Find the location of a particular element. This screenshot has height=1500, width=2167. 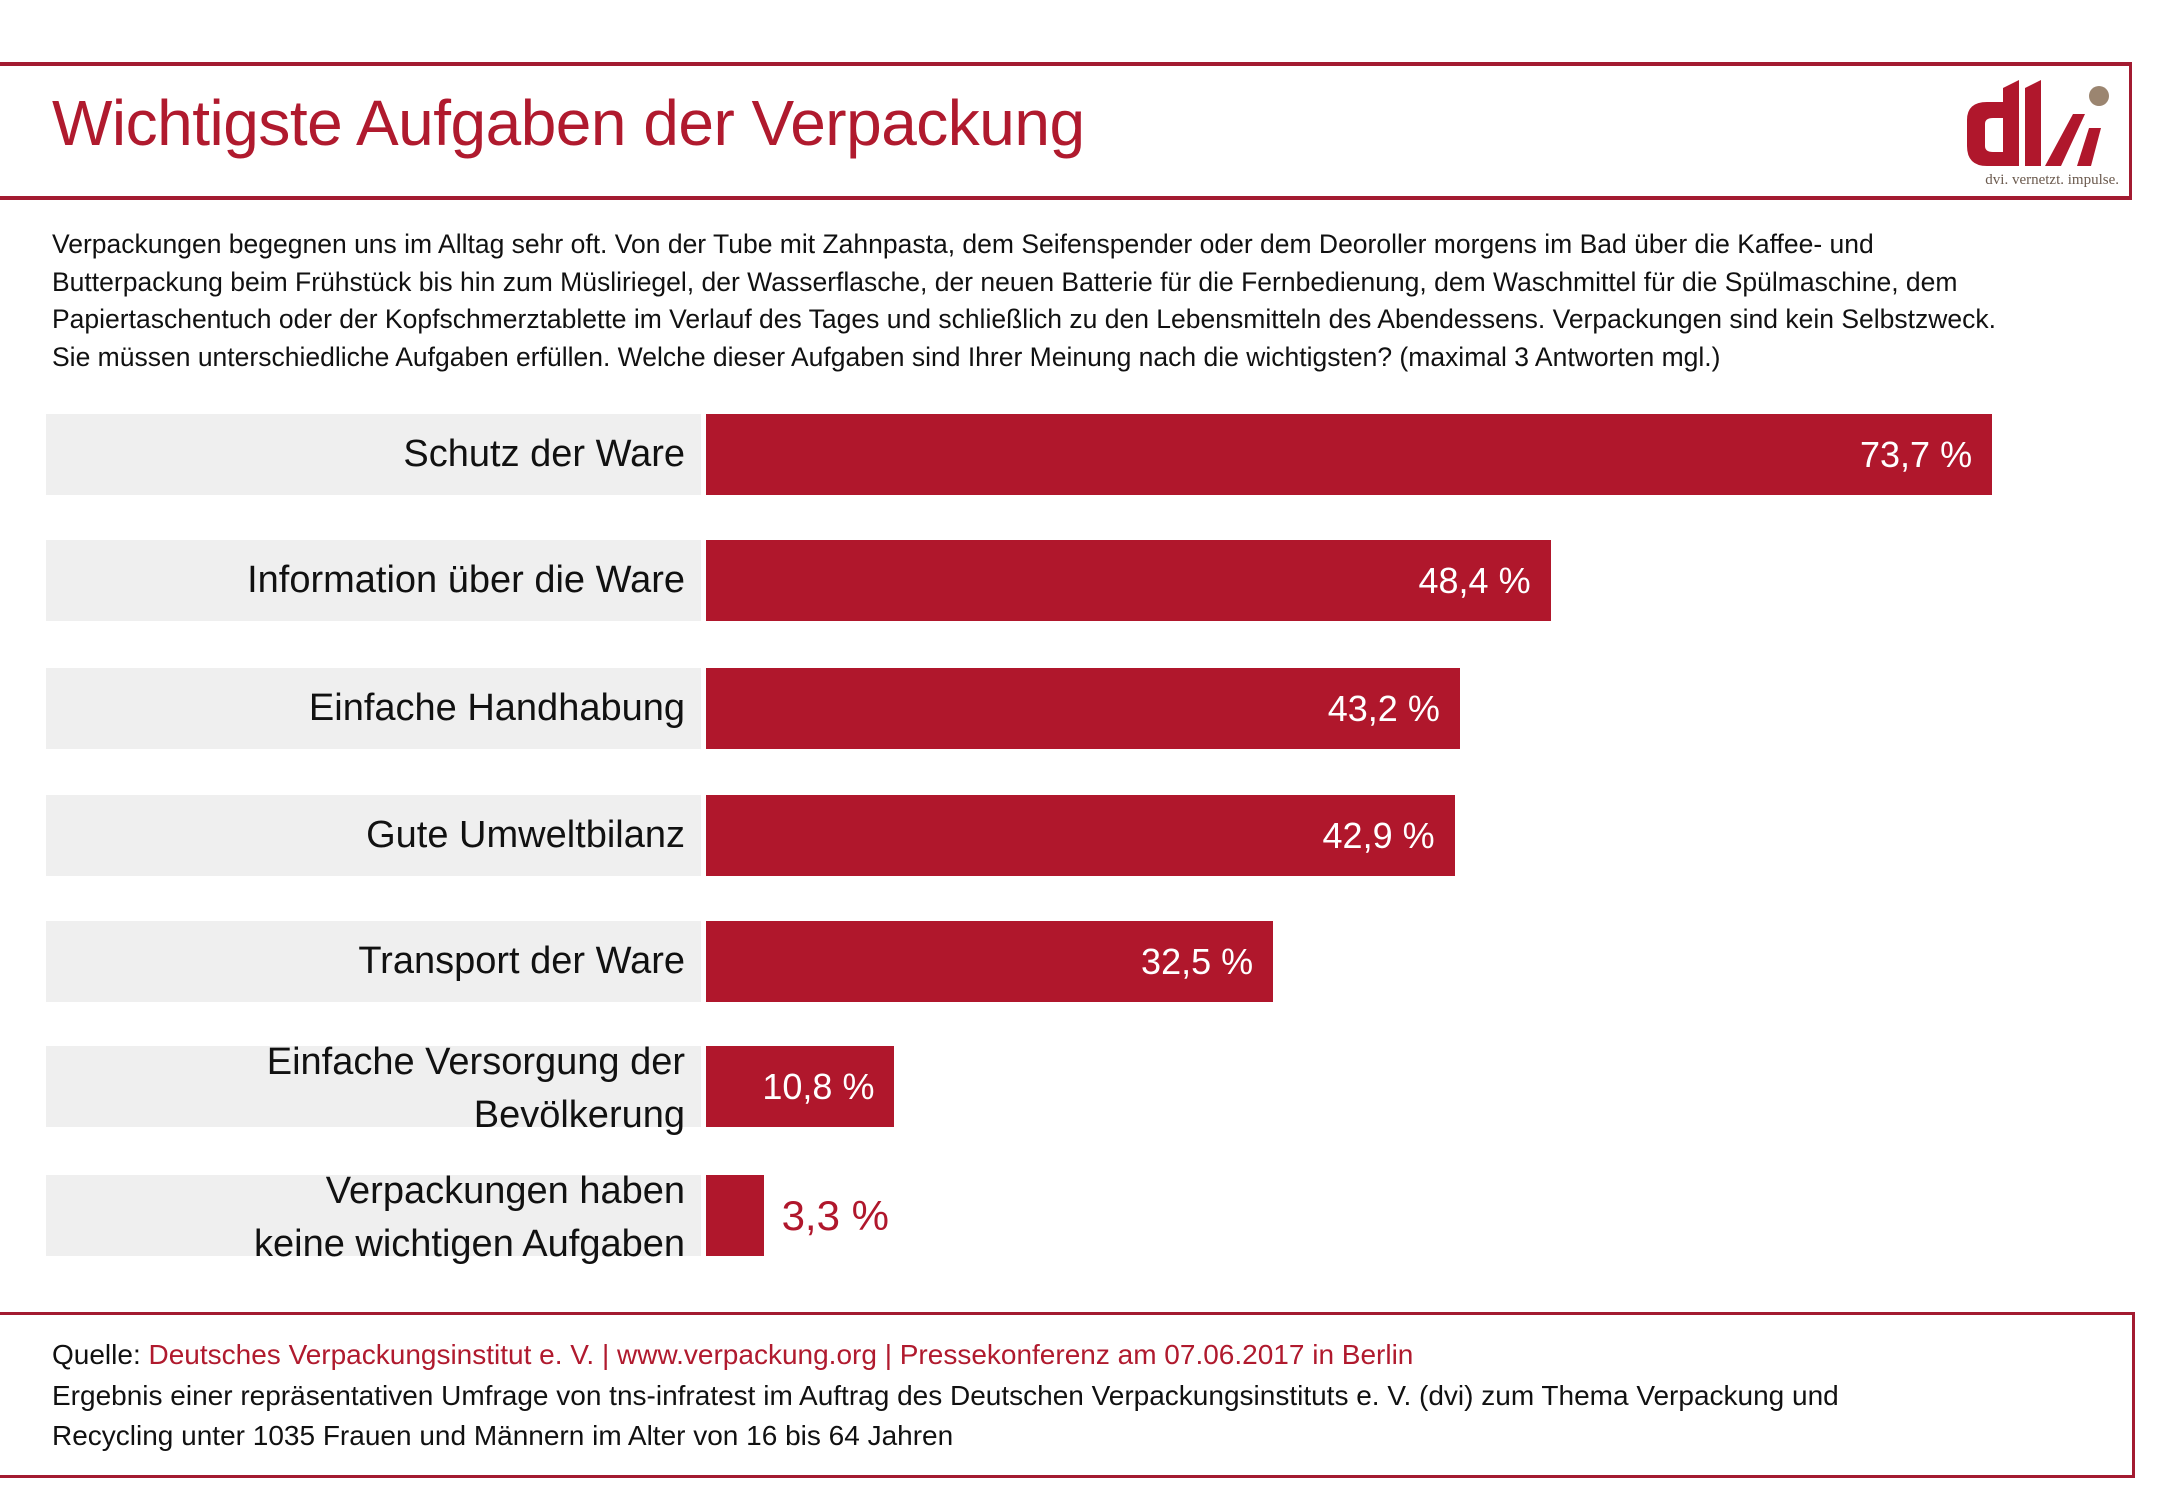

category-label: Information über die Ware is located at coordinates (365, 580).